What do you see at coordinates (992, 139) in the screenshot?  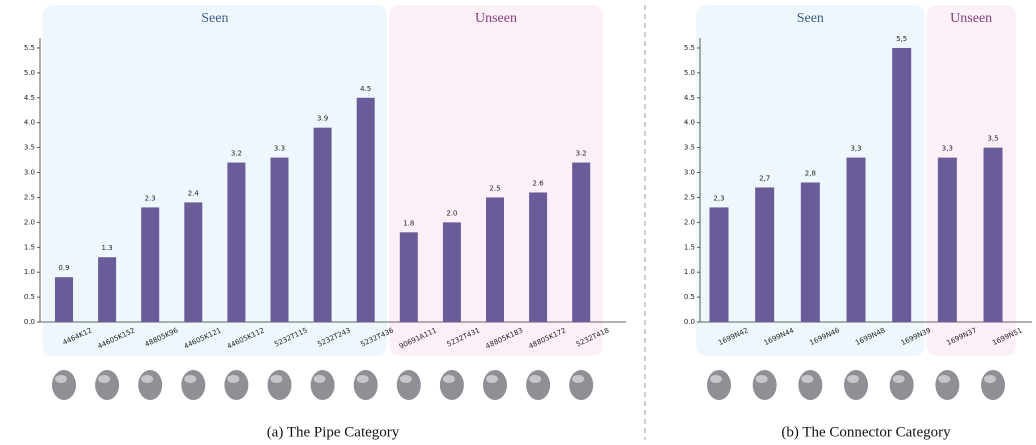 I see `value-label: 3,5` at bounding box center [992, 139].